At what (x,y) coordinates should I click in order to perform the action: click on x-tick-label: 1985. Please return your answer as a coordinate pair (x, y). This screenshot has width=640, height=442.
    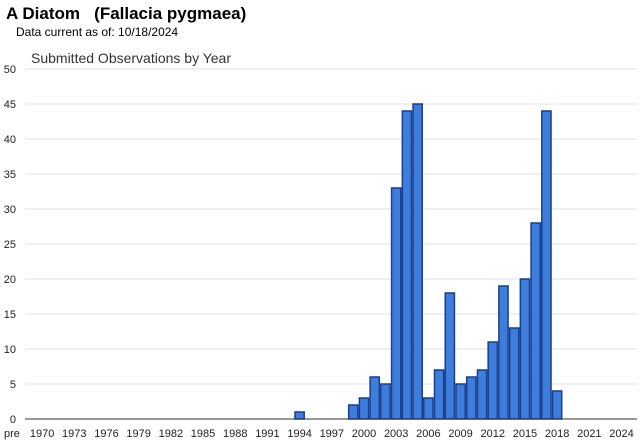
    Looking at the image, I should click on (203, 434).